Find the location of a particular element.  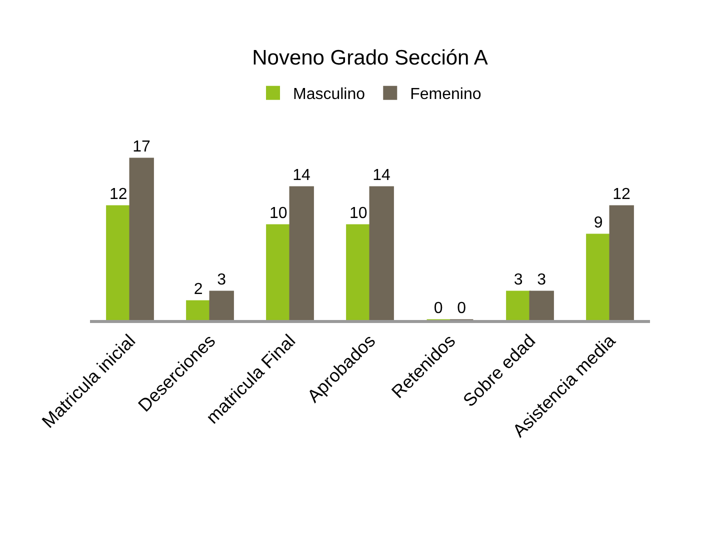

chart-title: Noveno Grado Sección A is located at coordinates (370, 58).